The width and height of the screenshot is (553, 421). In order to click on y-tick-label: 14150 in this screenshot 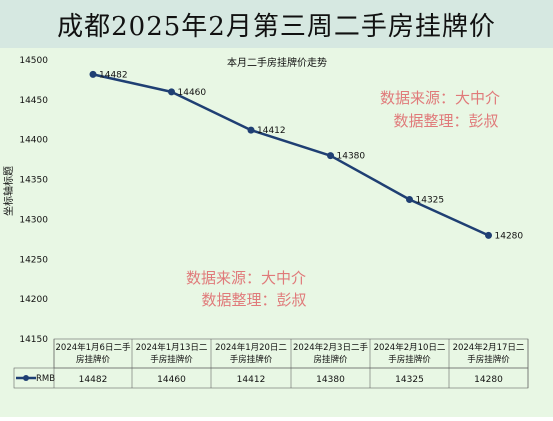, I will do `click(33, 340)`.